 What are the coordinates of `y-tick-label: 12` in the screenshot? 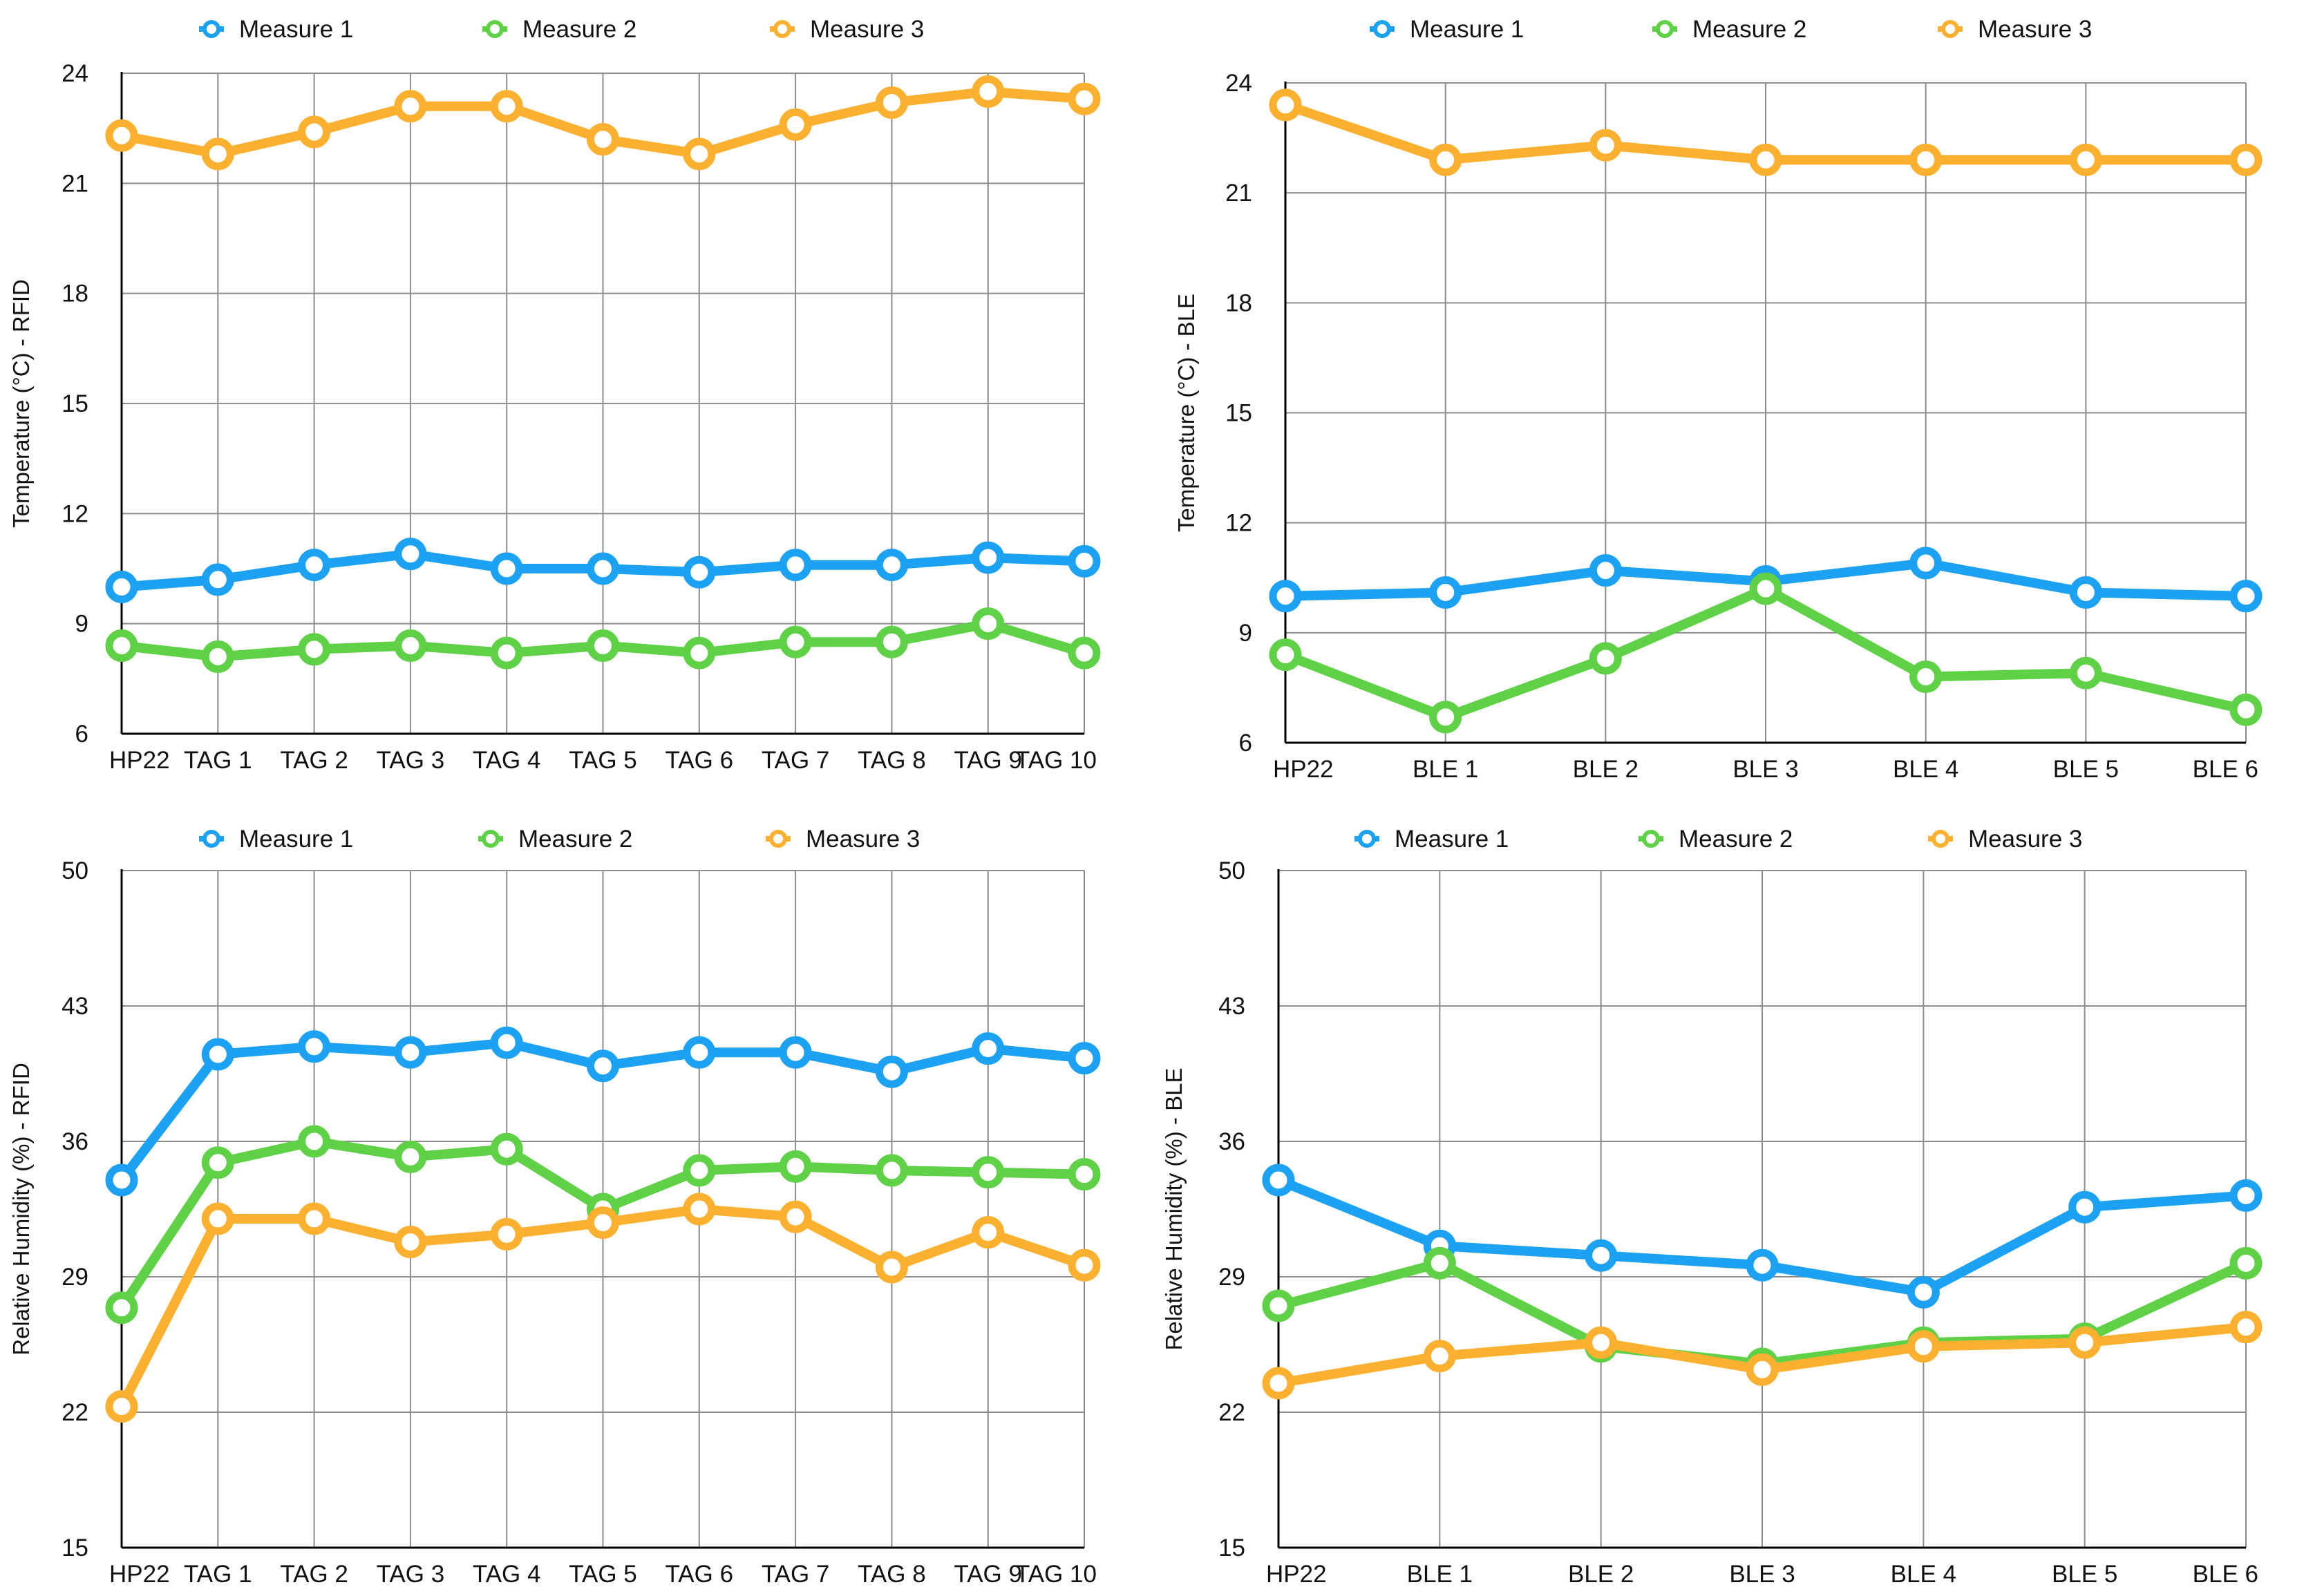 It's located at (1238, 524).